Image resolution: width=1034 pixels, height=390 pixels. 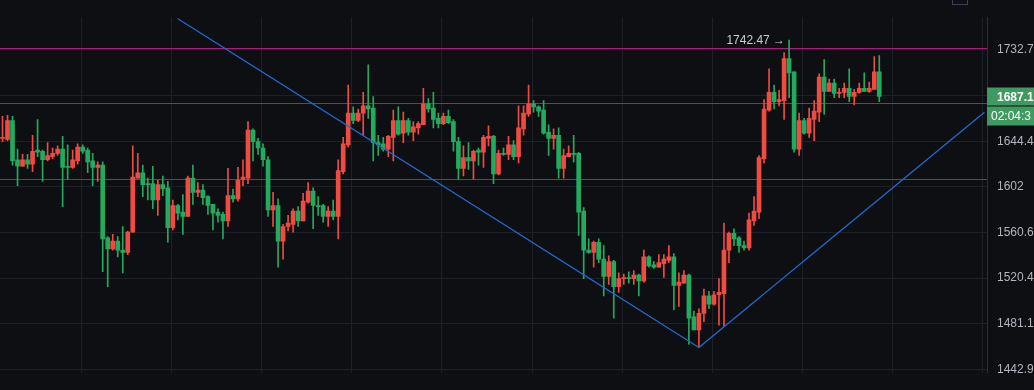 What do you see at coordinates (1015, 368) in the screenshot?
I see `y-tick-label: 1442.9` at bounding box center [1015, 368].